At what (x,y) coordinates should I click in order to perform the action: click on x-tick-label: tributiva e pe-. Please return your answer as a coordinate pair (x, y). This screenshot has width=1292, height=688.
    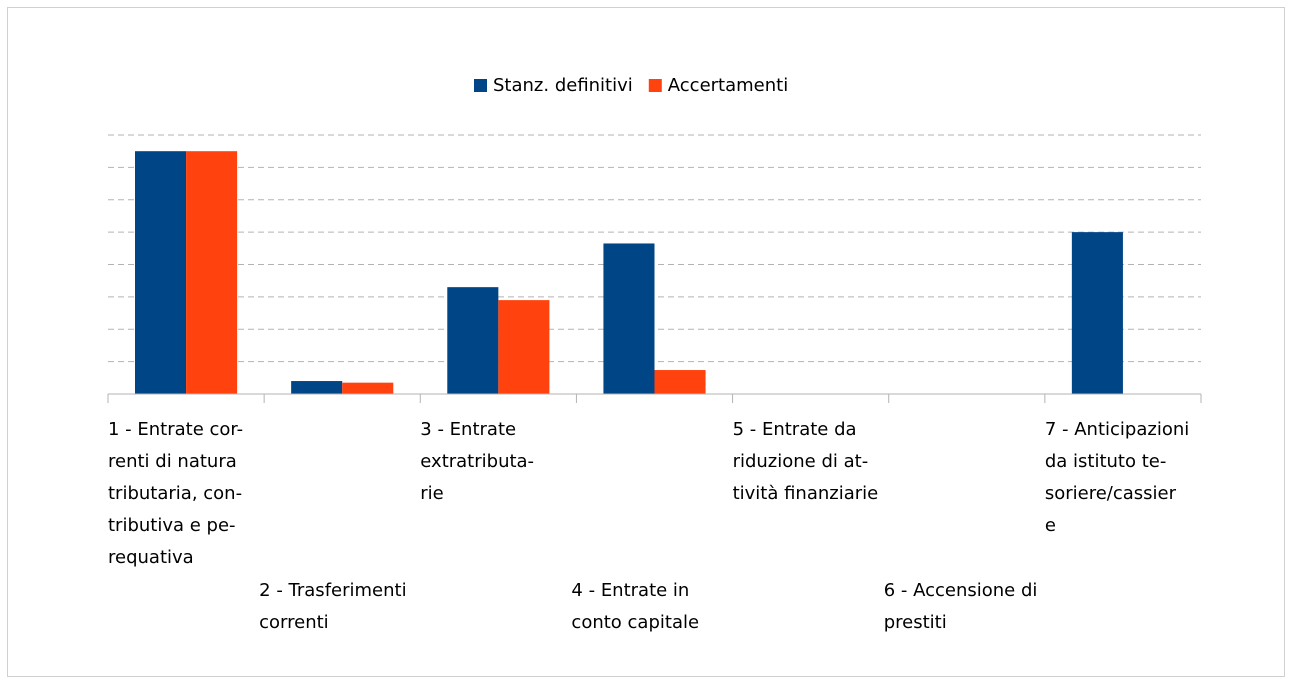
    Looking at the image, I should click on (172, 525).